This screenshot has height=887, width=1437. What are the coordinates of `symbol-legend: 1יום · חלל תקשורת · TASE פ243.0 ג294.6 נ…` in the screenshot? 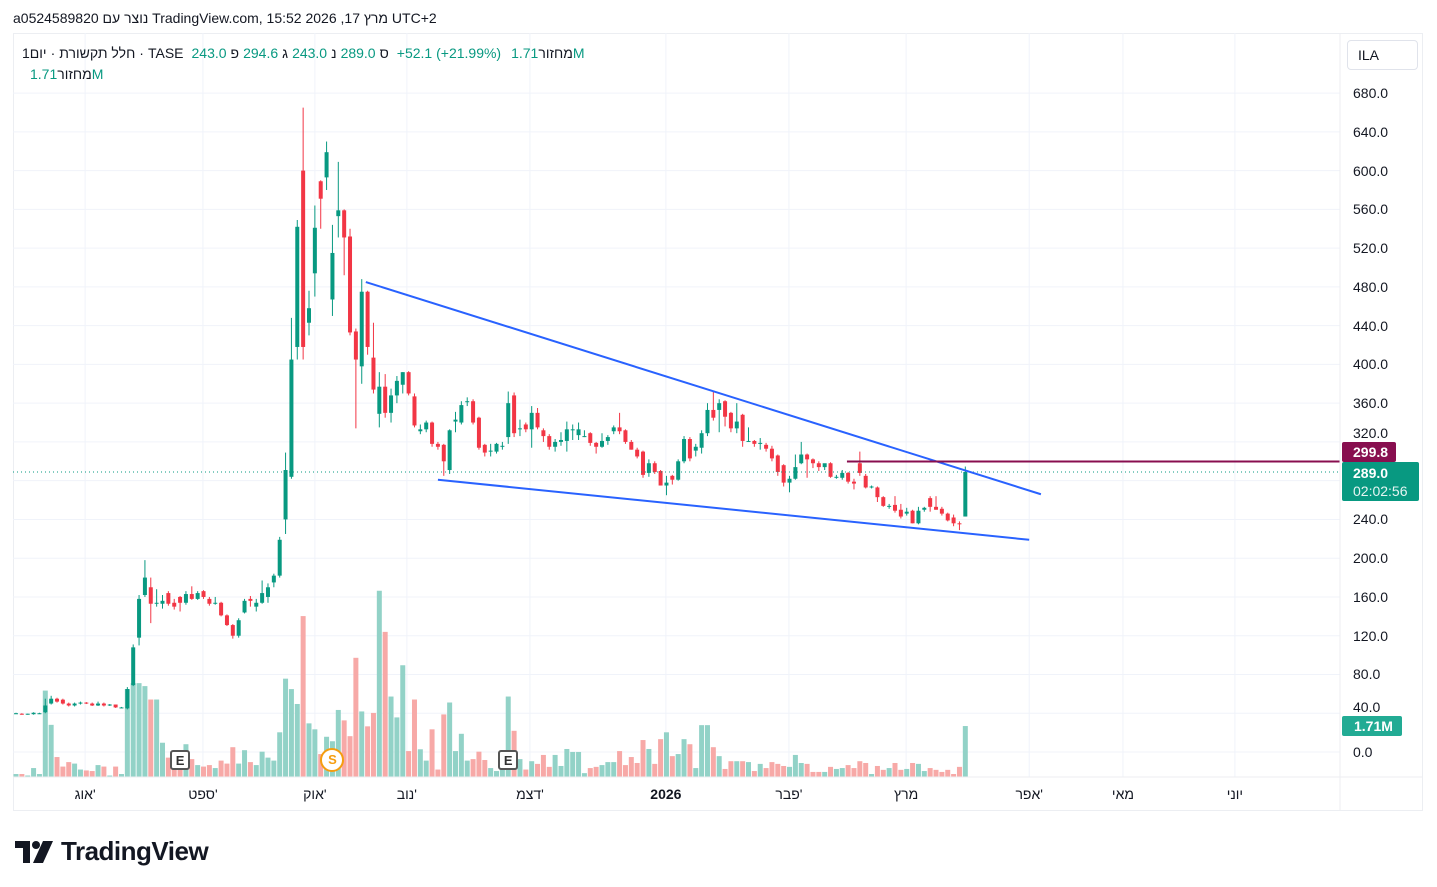 It's located at (307, 53).